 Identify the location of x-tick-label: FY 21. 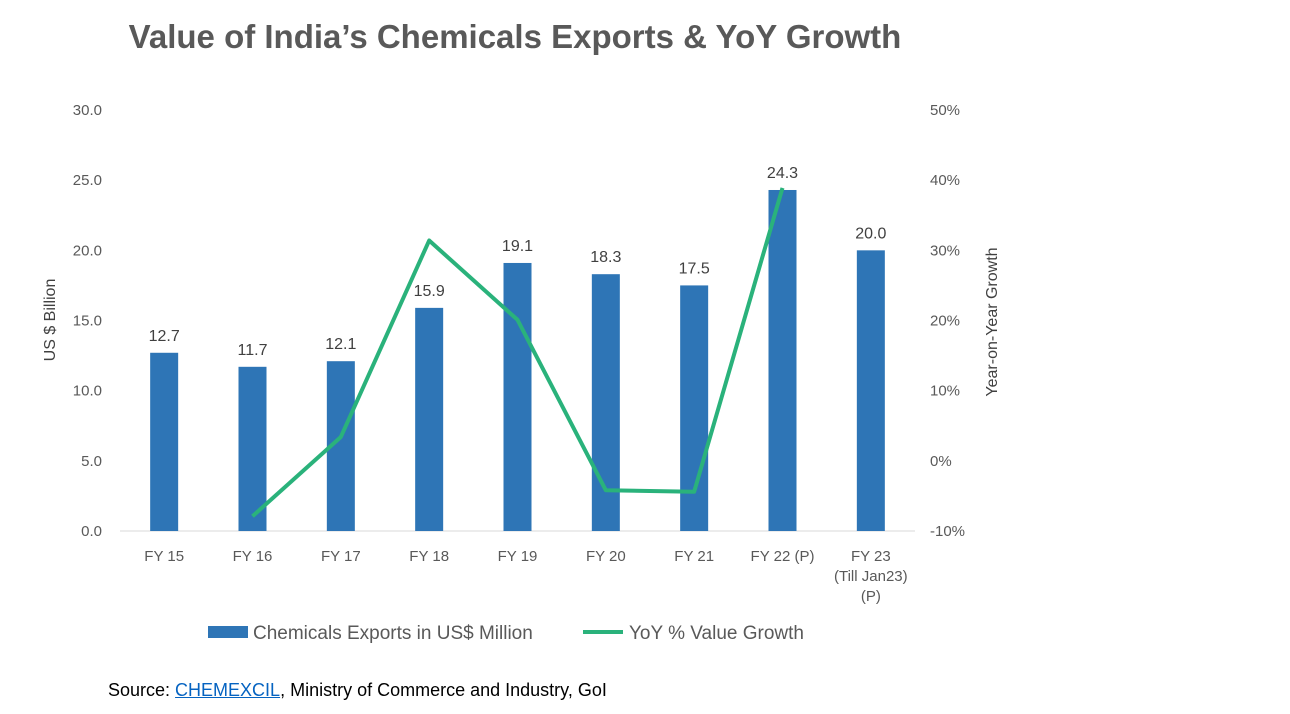
(694, 556).